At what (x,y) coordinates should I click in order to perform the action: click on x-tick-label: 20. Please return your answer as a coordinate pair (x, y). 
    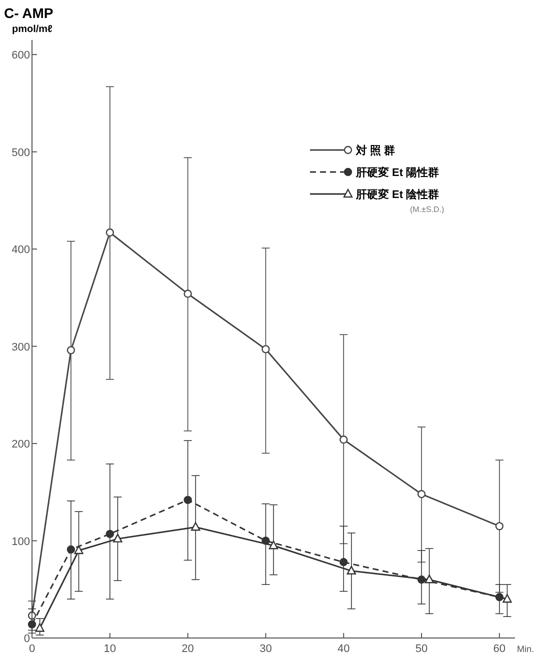
    Looking at the image, I should click on (188, 649).